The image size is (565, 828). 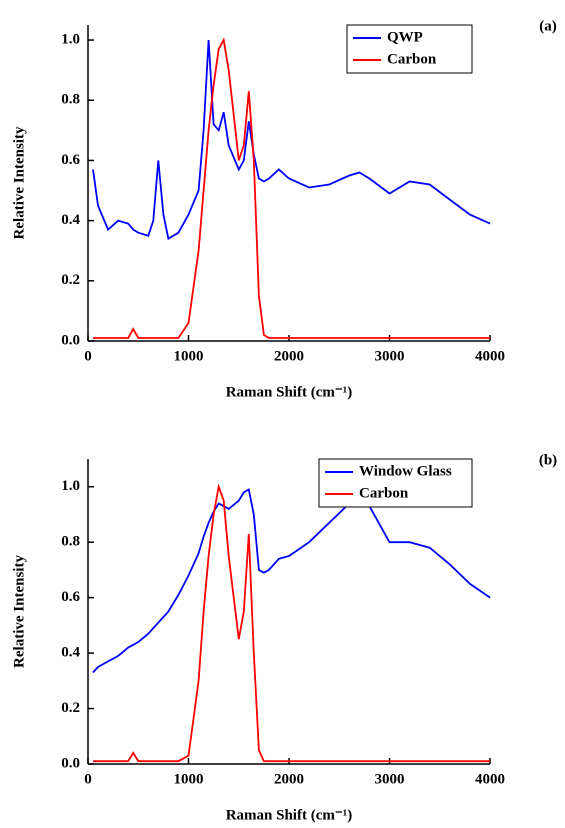 I want to click on panel-label: (b), so click(x=548, y=460).